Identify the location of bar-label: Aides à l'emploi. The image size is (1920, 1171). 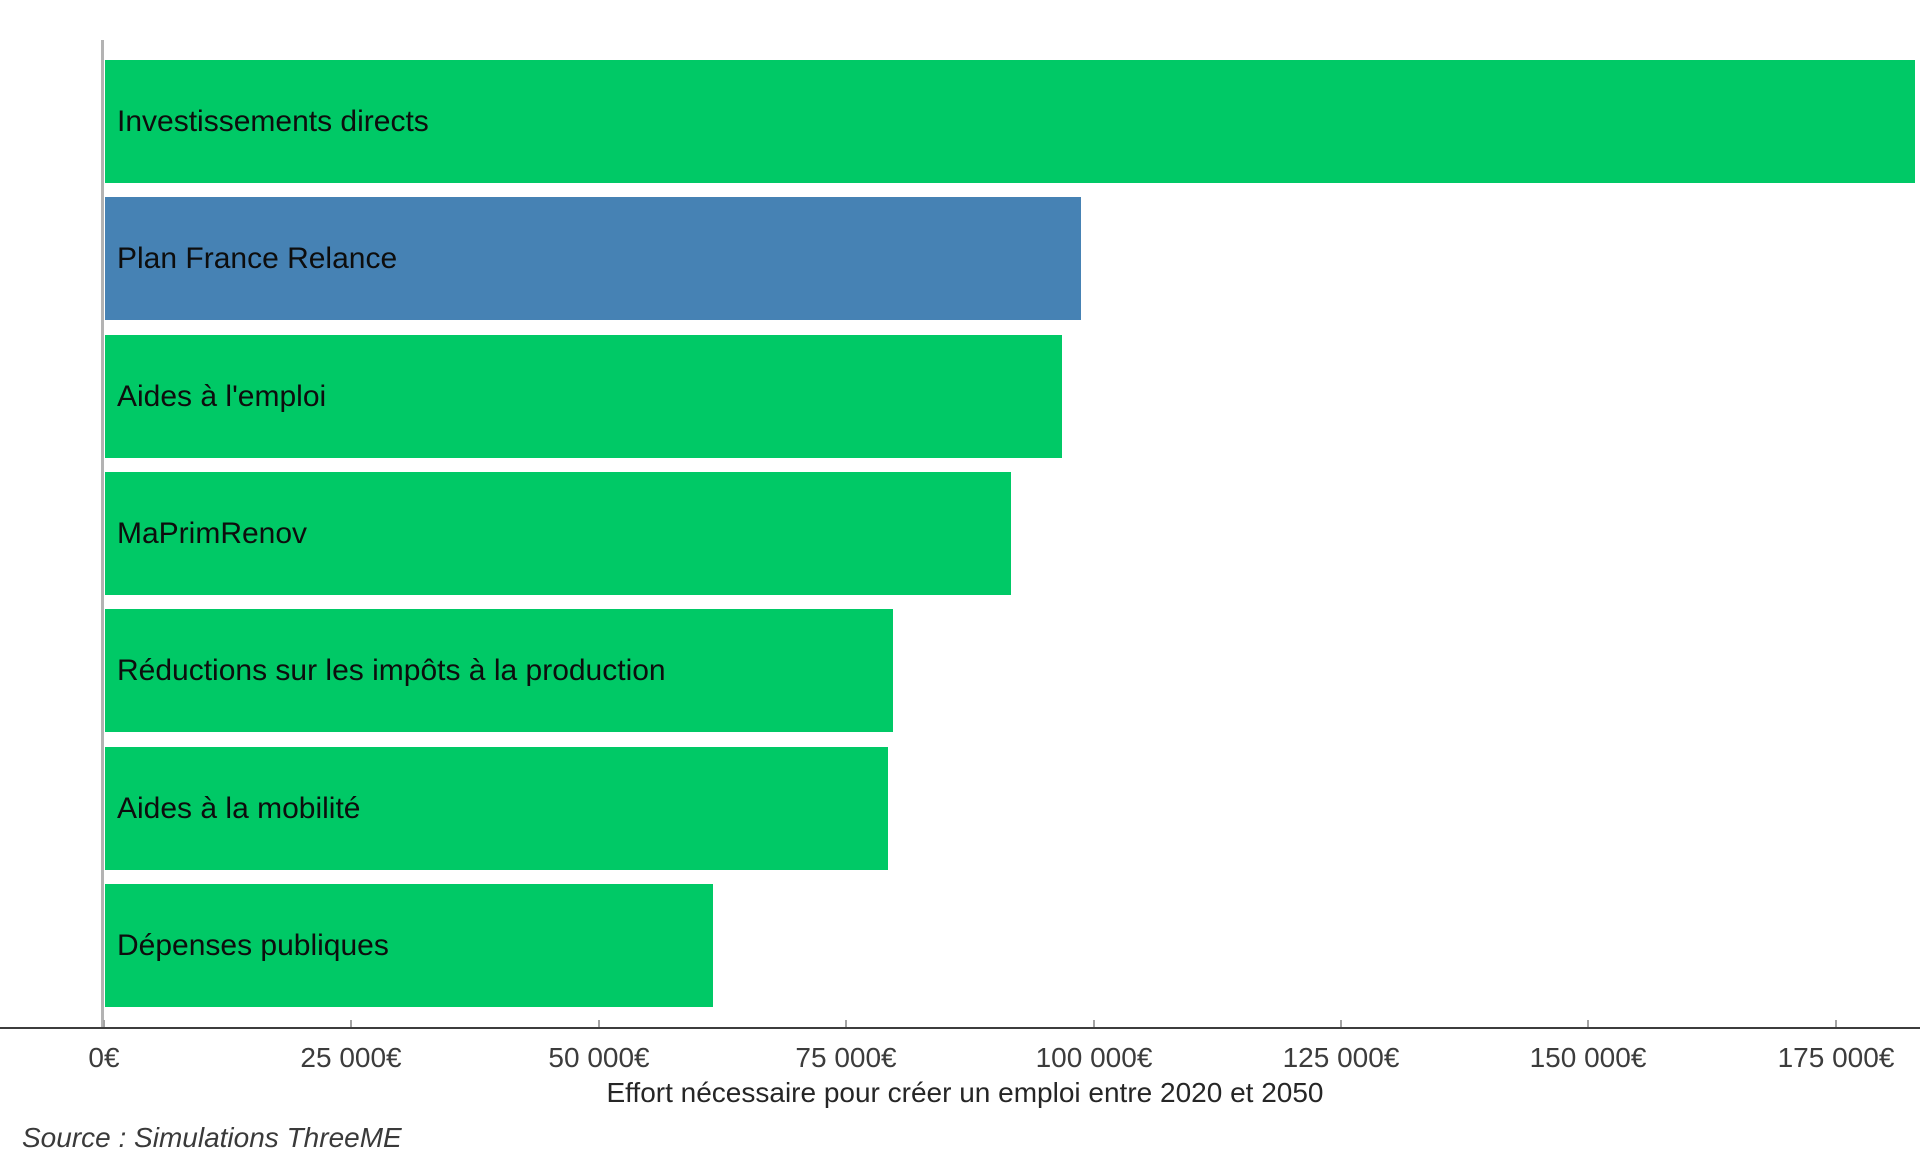
(222, 396).